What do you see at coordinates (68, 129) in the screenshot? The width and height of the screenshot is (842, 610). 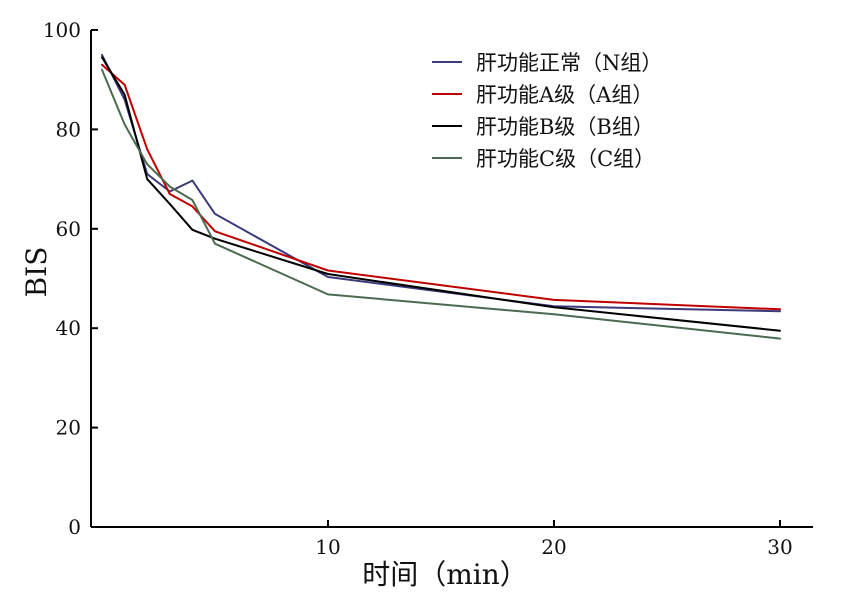 I see `y-tick-label: 80` at bounding box center [68, 129].